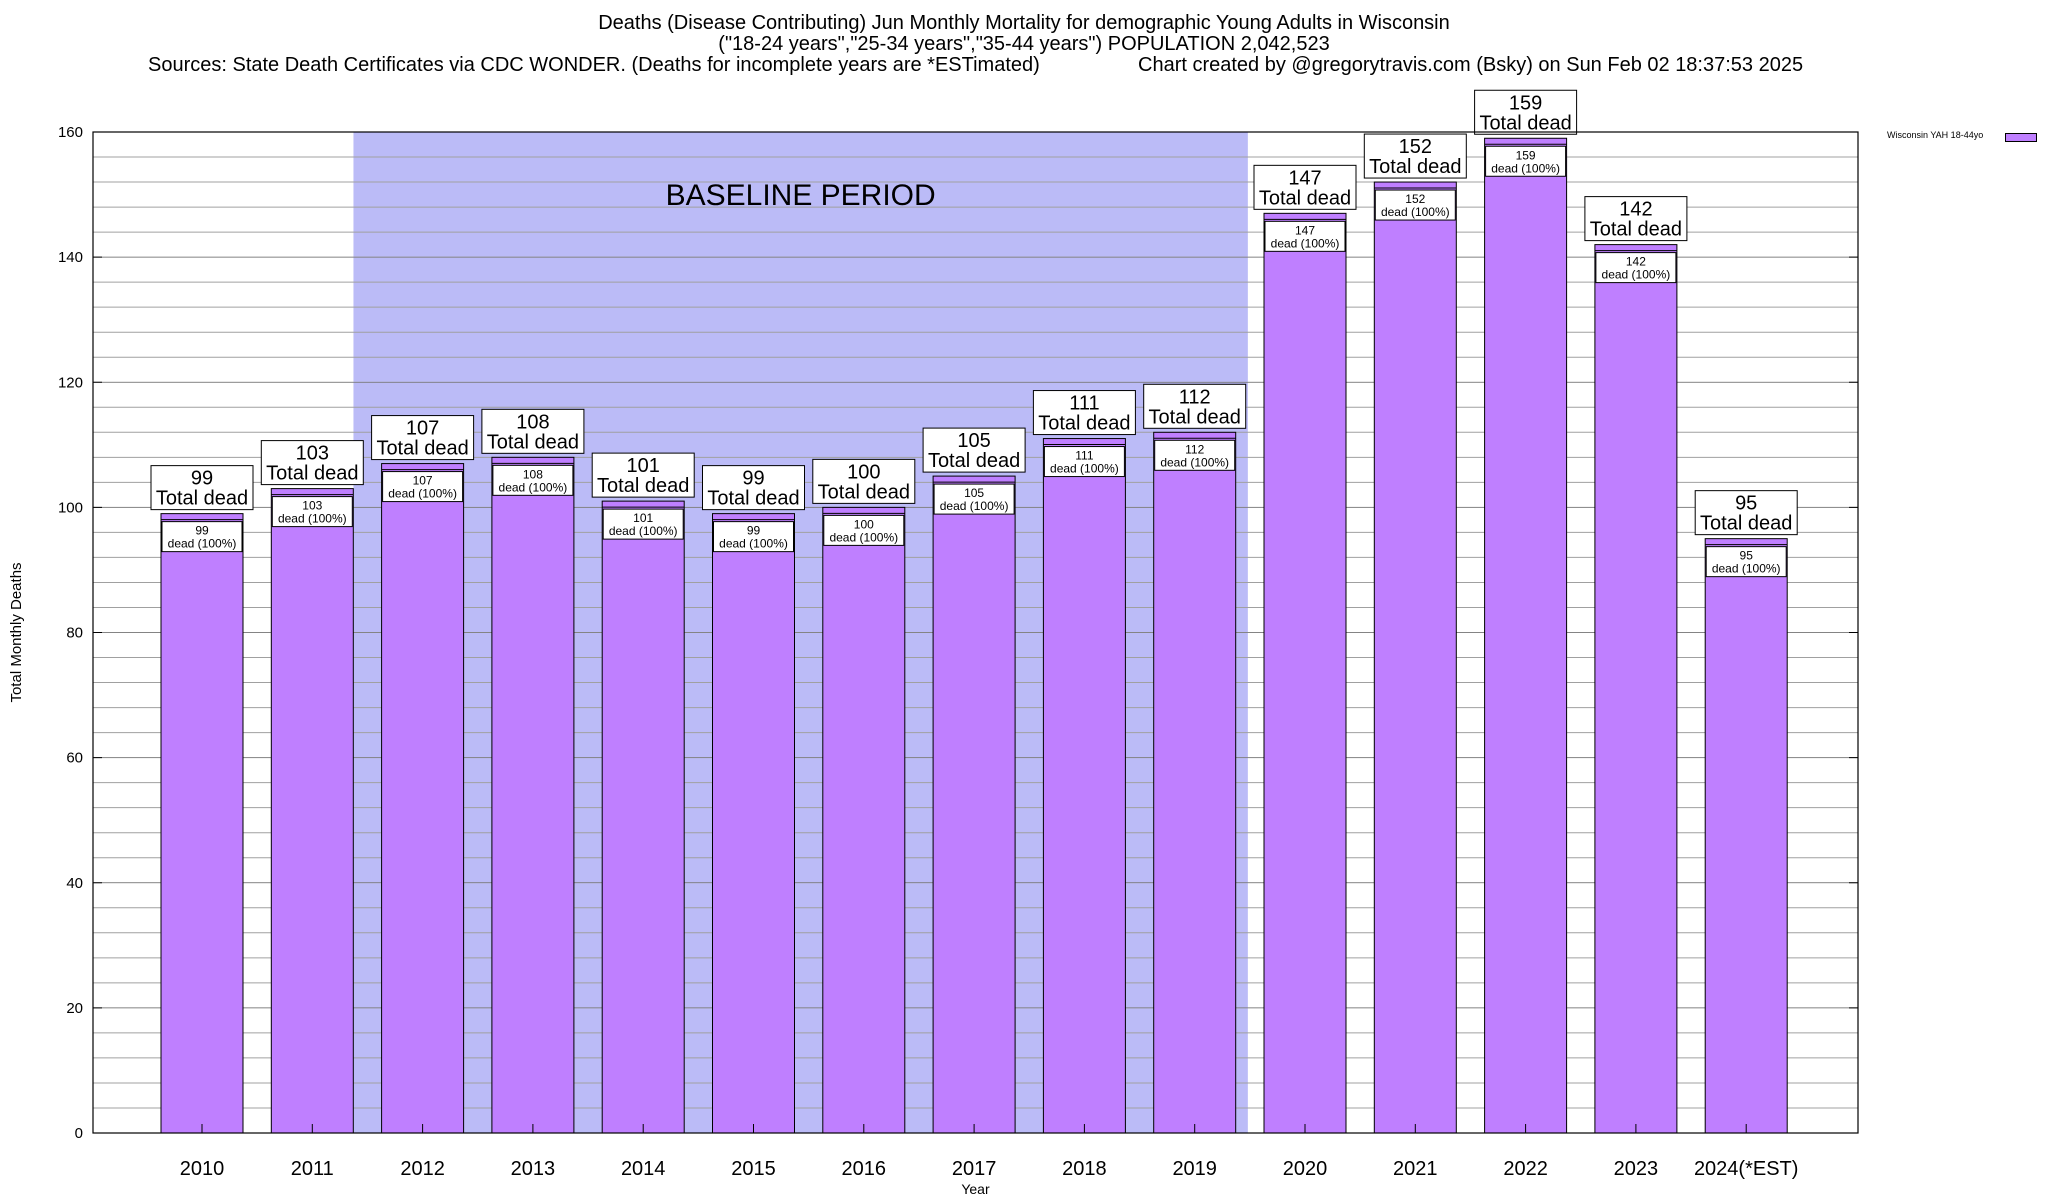  Describe the element at coordinates (1635, 210) in the screenshot. I see `top-label-value: 142` at that location.